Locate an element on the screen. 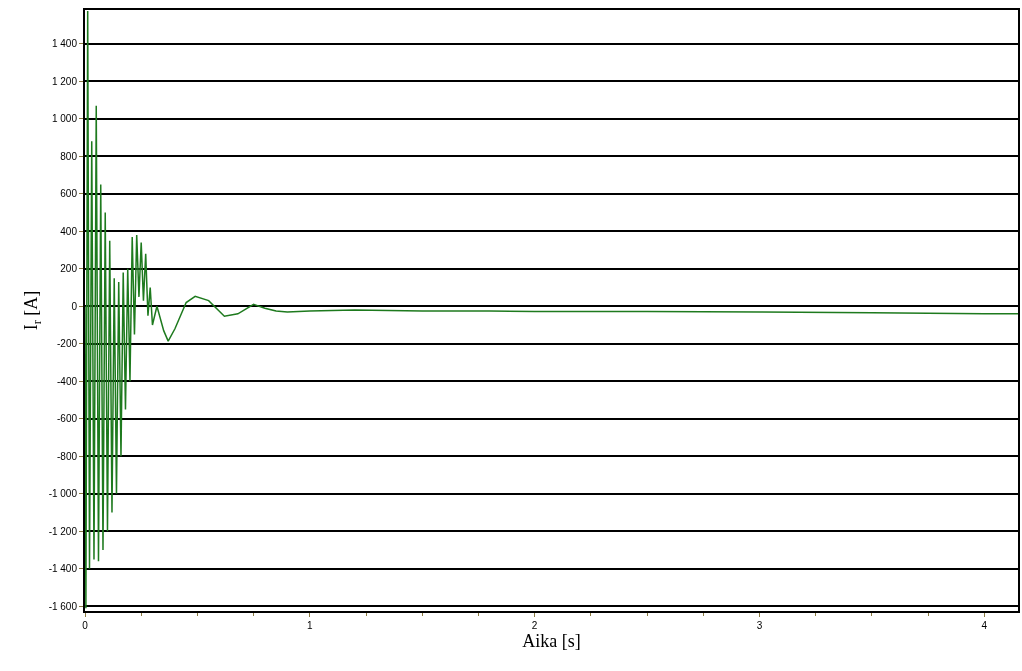 Image resolution: width=1022 pixels, height=671 pixels. y-tick-label: 400 is located at coordinates (69, 231).